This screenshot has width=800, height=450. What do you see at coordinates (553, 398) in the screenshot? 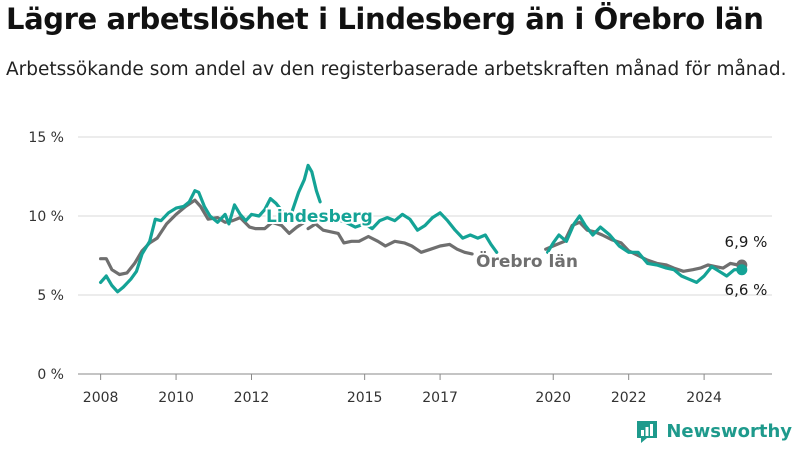
I see `x-tick-label: 2020` at bounding box center [553, 398].